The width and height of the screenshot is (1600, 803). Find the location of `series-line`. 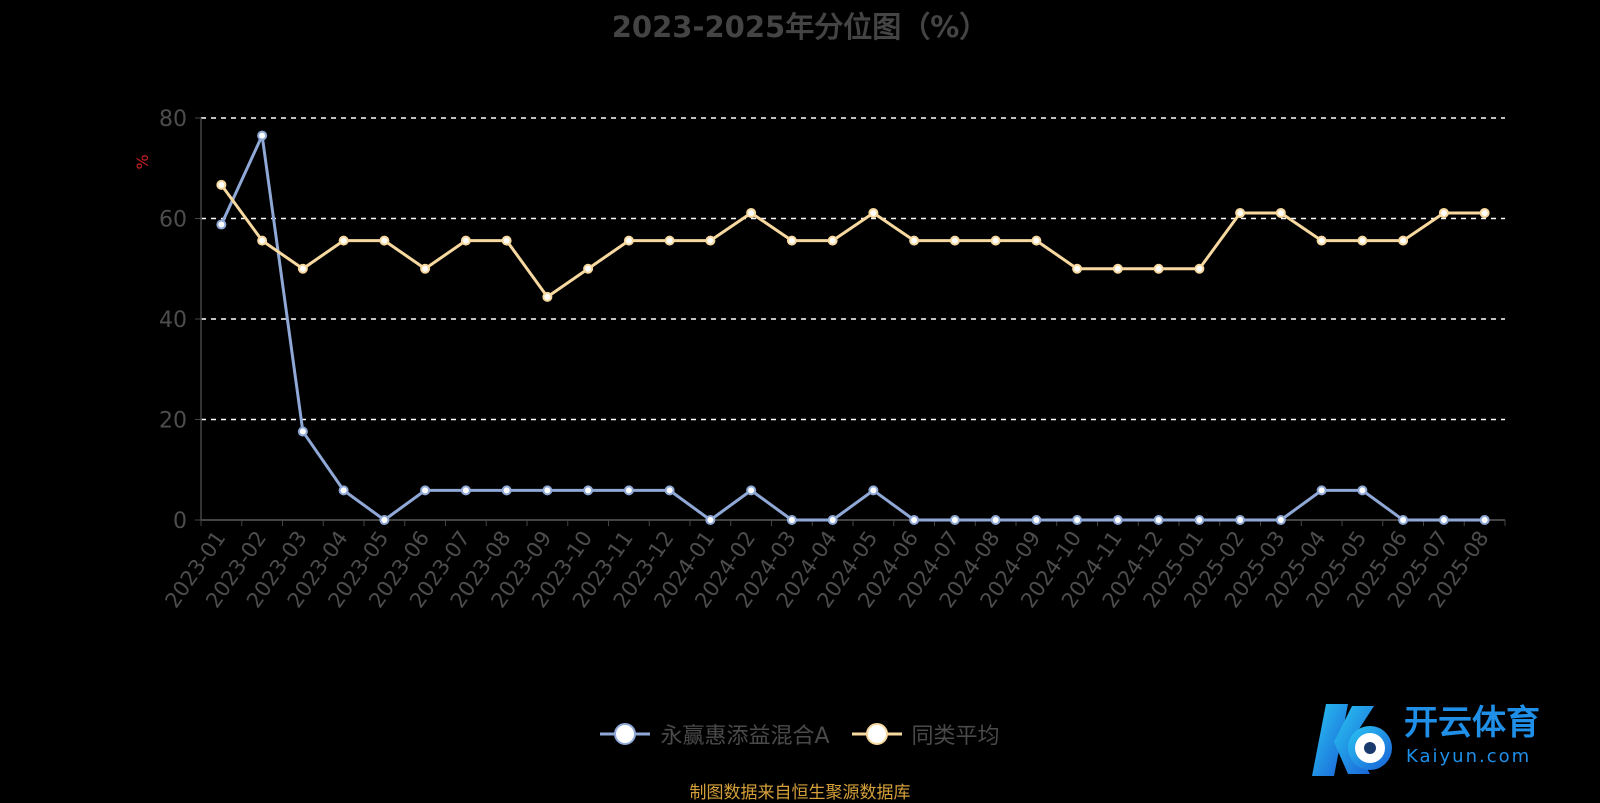

series-line is located at coordinates (852, 241).